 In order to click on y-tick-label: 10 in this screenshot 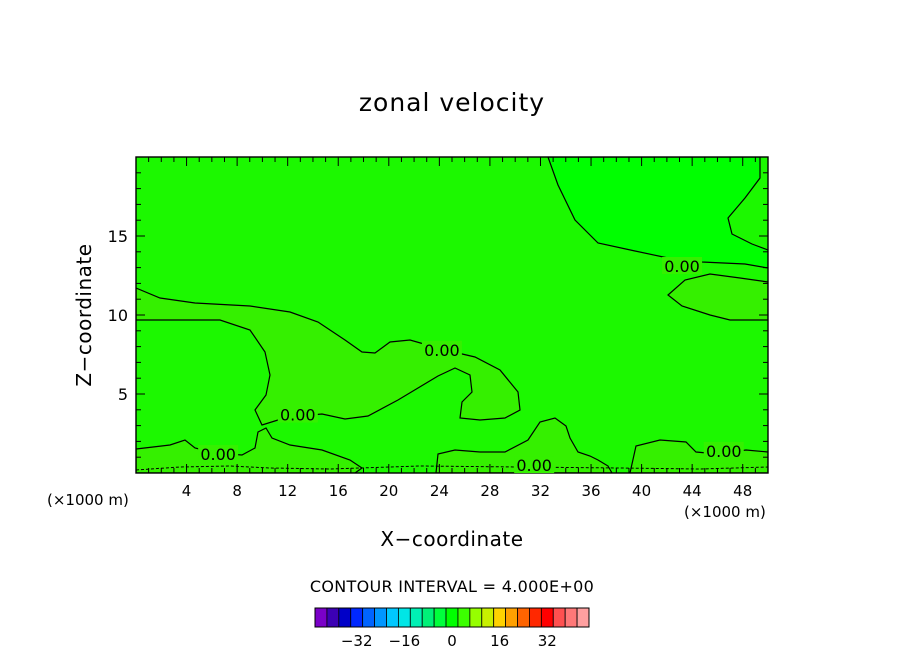, I will do `click(118, 315)`.